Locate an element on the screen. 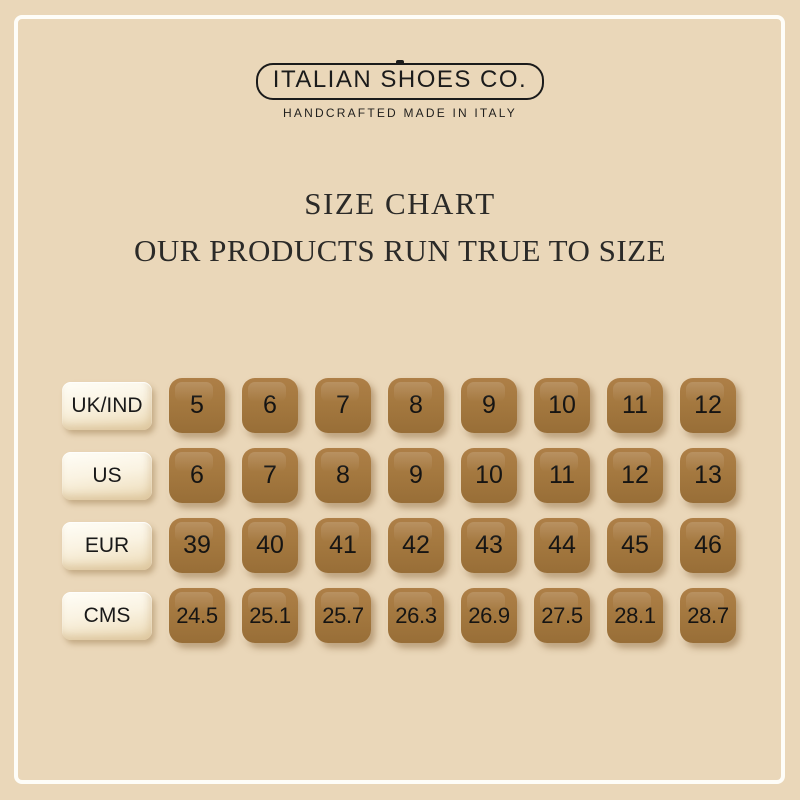 The width and height of the screenshot is (800, 800). size-tile: 26.3 is located at coordinates (416, 615).